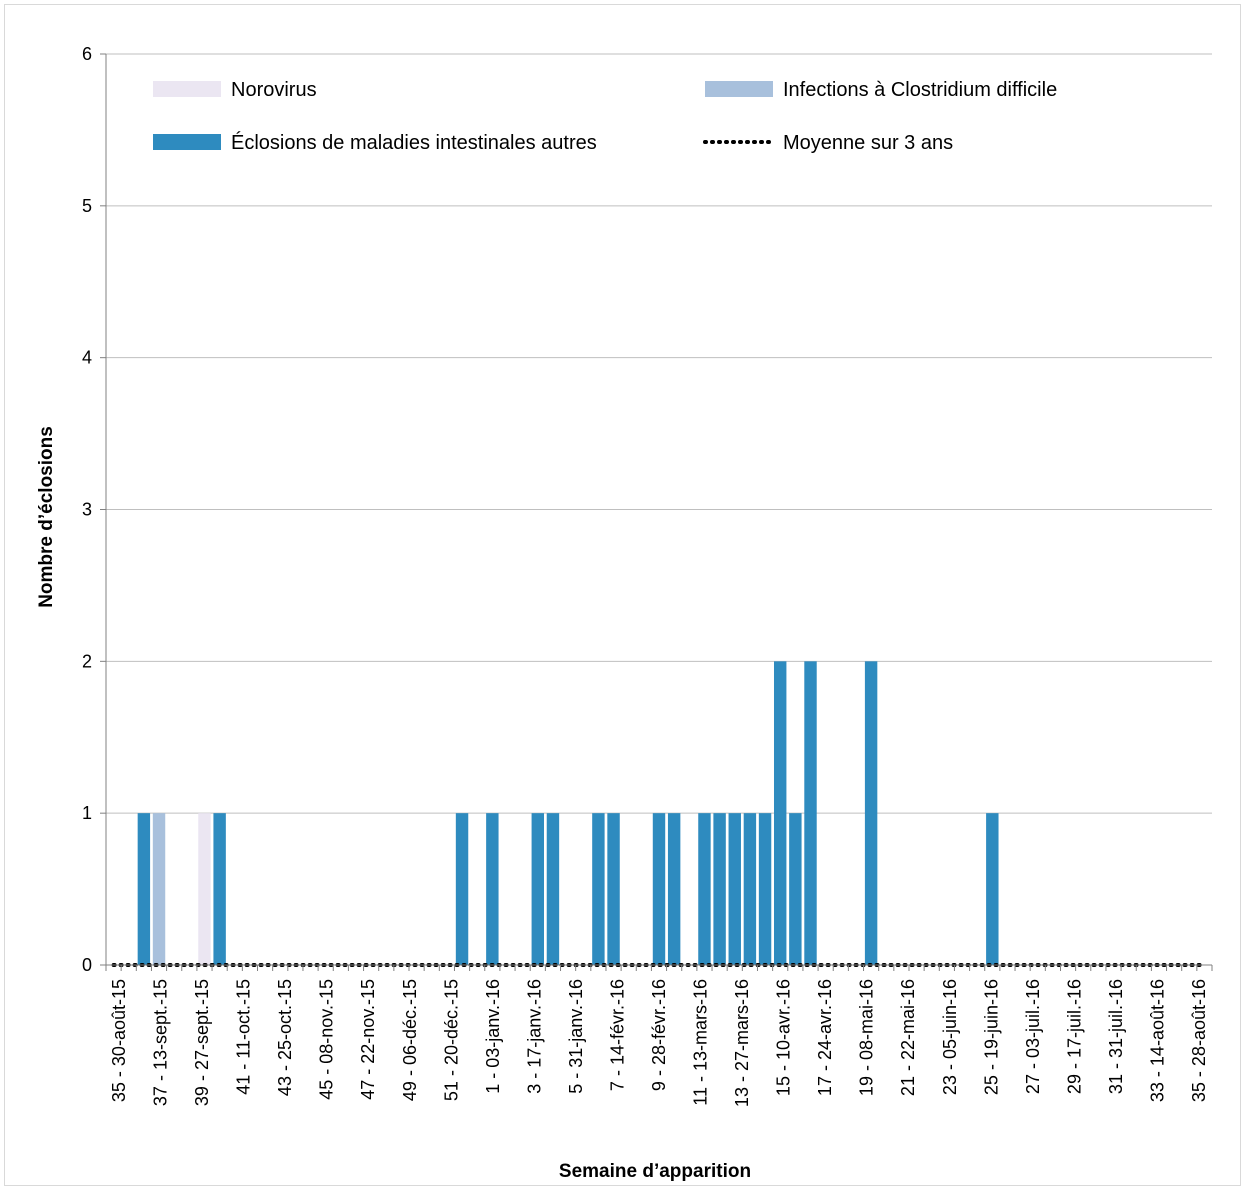  What do you see at coordinates (87, 813) in the screenshot?
I see `y-tick-label: 1` at bounding box center [87, 813].